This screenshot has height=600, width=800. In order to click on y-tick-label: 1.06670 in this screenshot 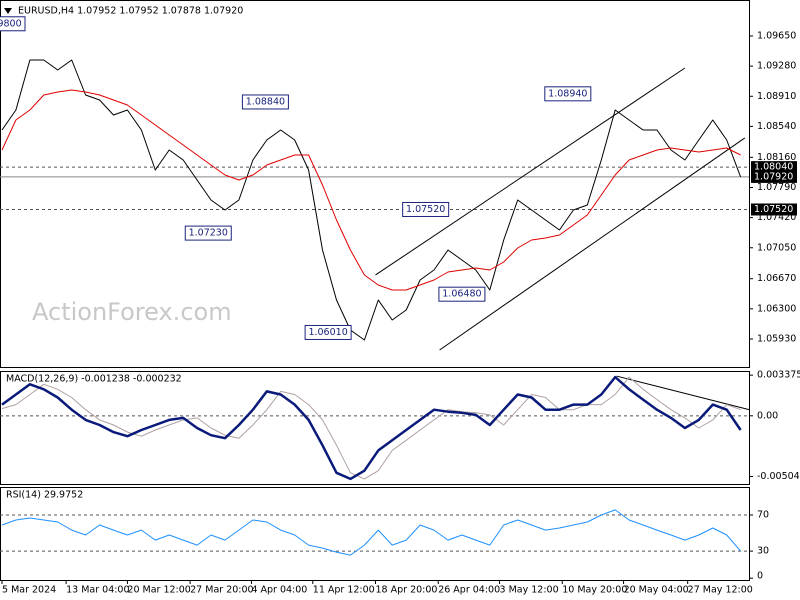, I will do `click(776, 278)`.